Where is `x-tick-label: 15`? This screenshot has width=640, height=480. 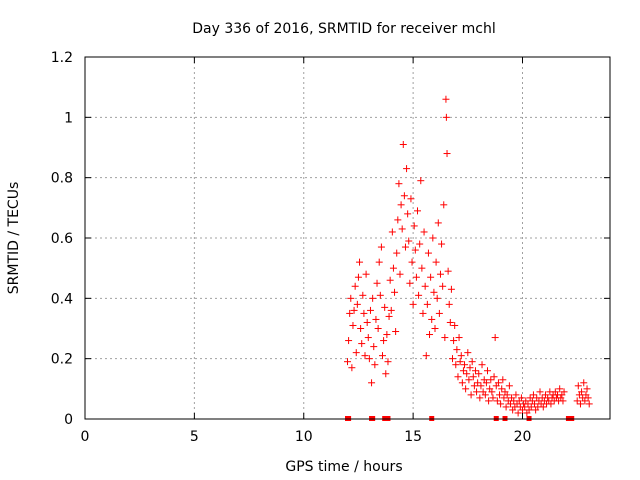
x-tick-label: 15 is located at coordinates (413, 437).